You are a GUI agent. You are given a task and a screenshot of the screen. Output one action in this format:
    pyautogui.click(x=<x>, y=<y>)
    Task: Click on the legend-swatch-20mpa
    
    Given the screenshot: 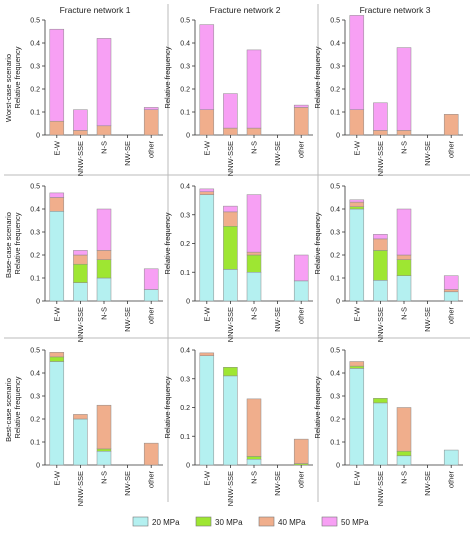 What is the action you would take?
    pyautogui.click(x=140, y=521)
    